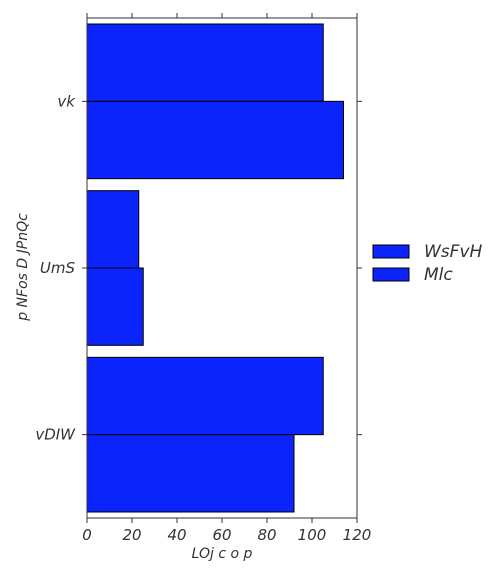 The width and height of the screenshot is (504, 576). Describe the element at coordinates (176, 535) in the screenshot. I see `x-tick-label: 40` at that location.